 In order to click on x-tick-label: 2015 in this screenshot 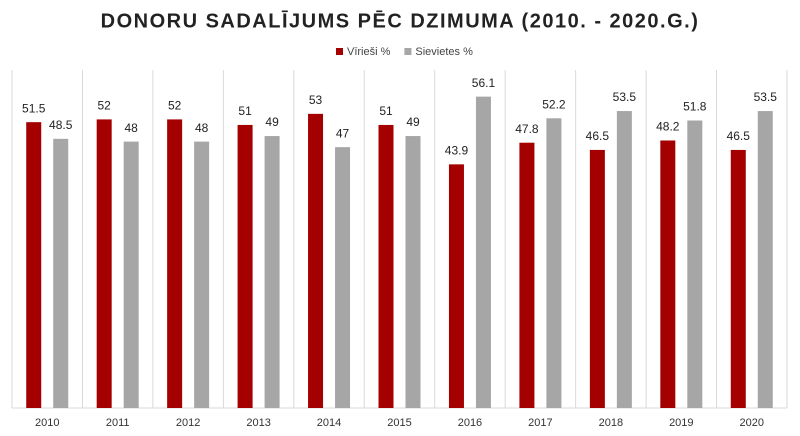, I will do `click(399, 423)`.